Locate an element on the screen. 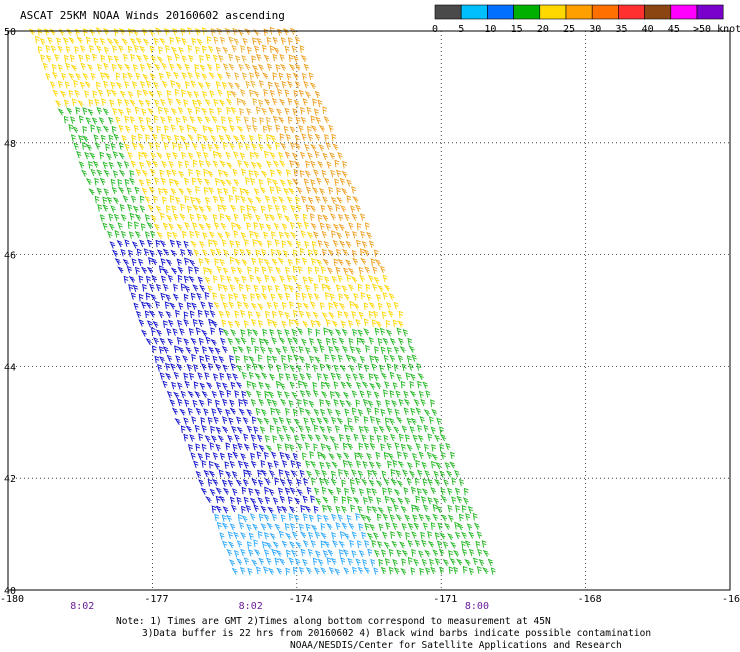  chart-title: ASCAT 25KM NOAA Winds 20160602 ascending is located at coordinates (152, 15).